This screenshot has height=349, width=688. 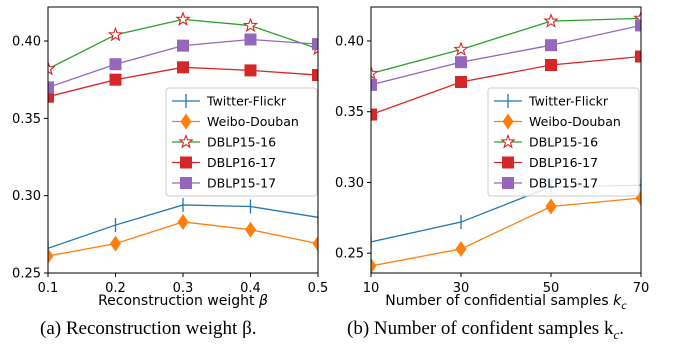 What do you see at coordinates (241, 183) in the screenshot?
I see `panel-a-legend-label-4: DBLP15-17` at bounding box center [241, 183].